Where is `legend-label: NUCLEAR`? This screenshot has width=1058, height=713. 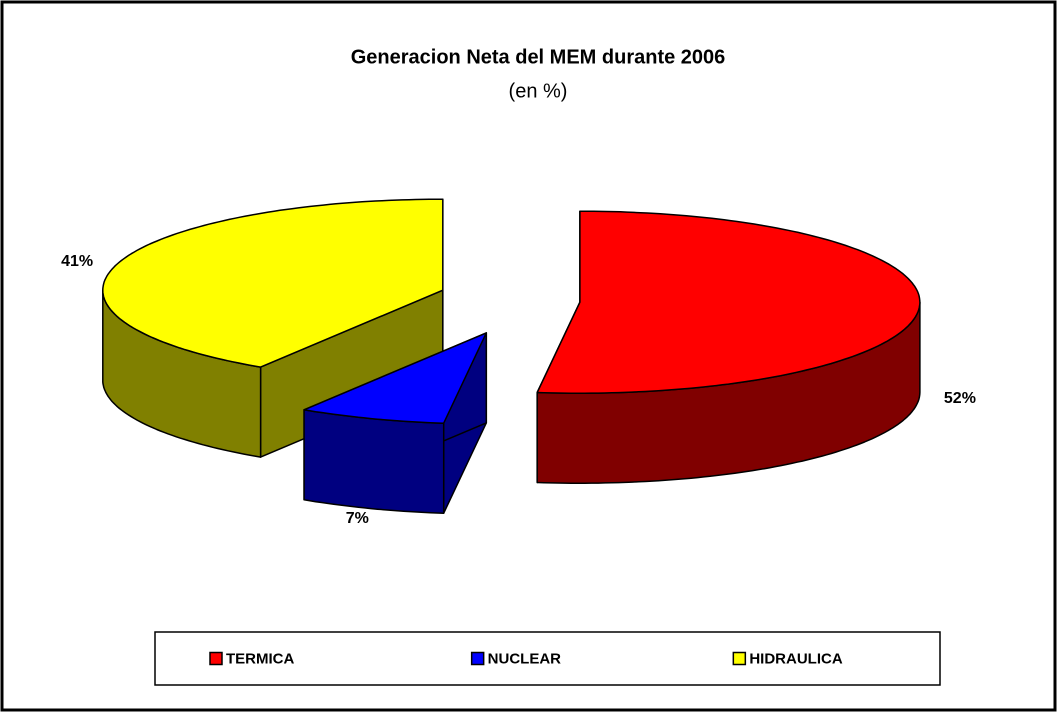
legend-label: NUCLEAR is located at coordinates (524, 658).